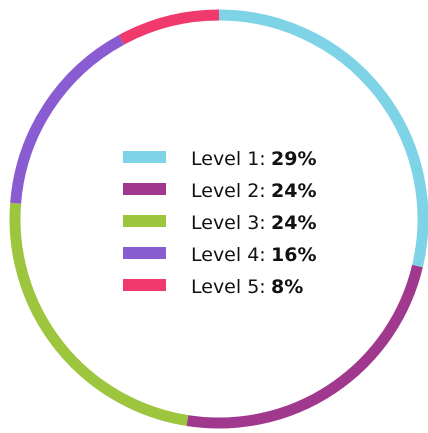  Describe the element at coordinates (293, 159) in the screenshot. I see `legend-value-level-1: 29%` at that location.